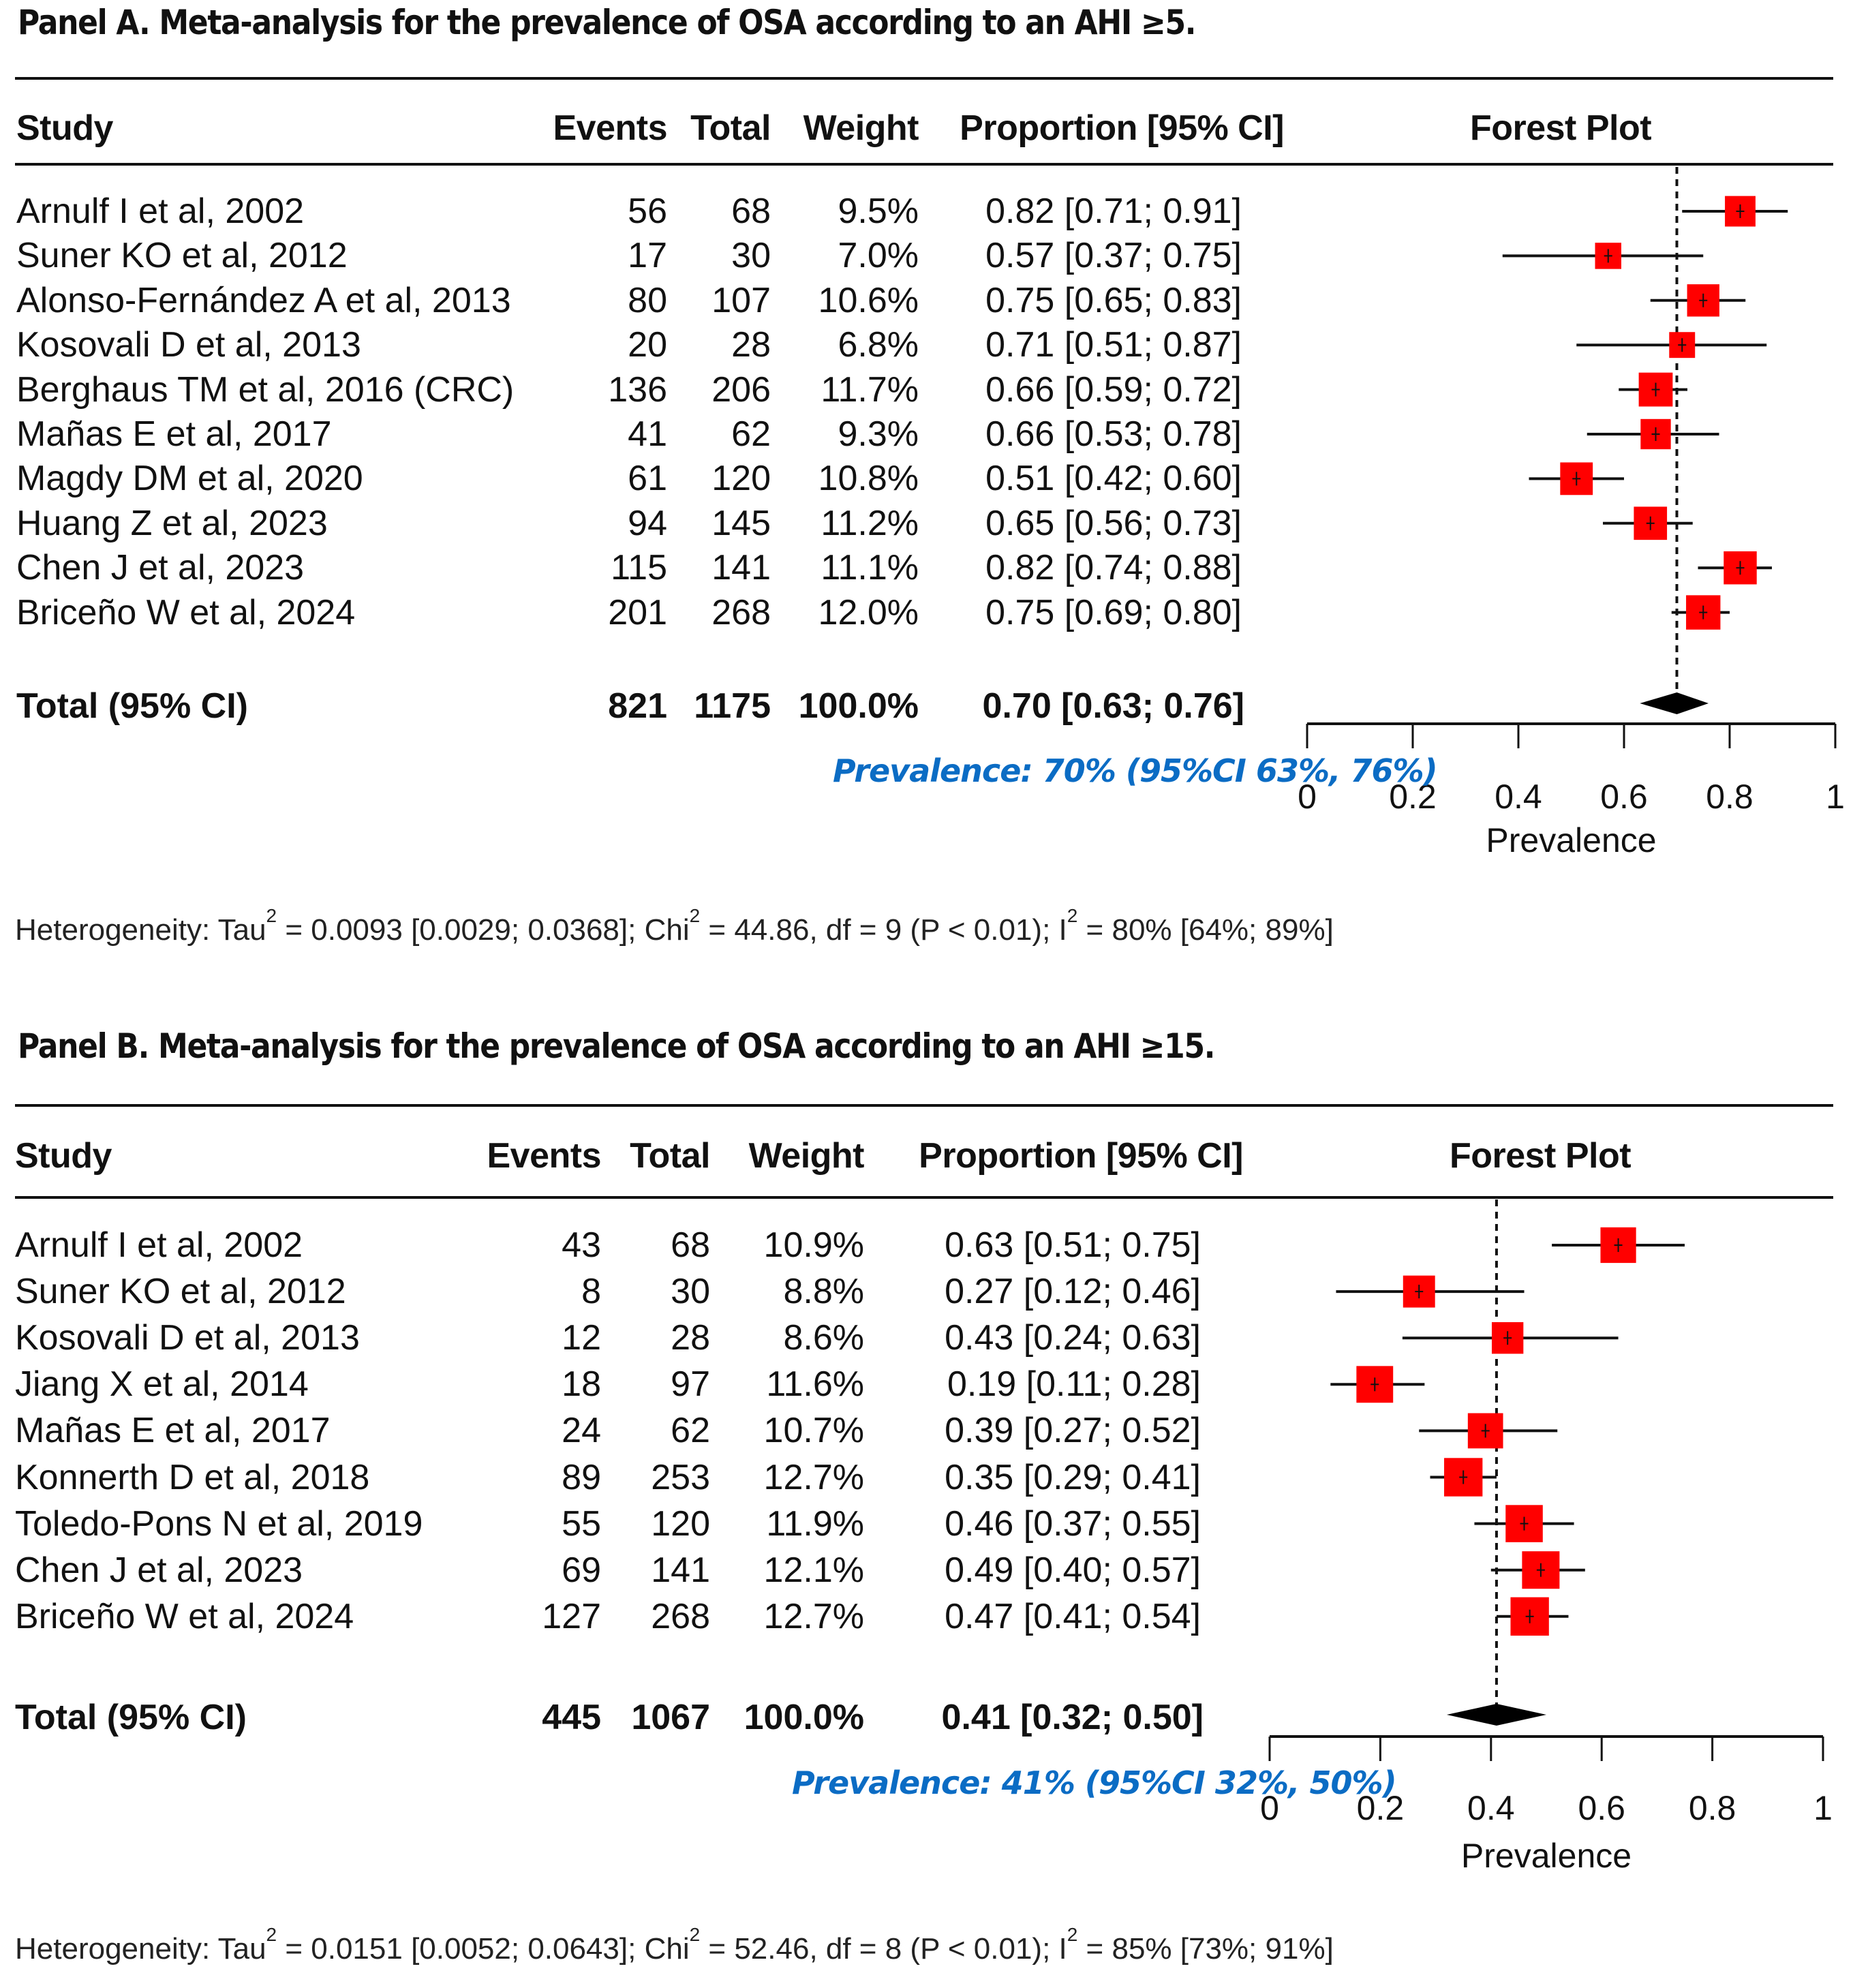  What do you see at coordinates (582, 1431) in the screenshot?
I see `study-events: 24` at bounding box center [582, 1431].